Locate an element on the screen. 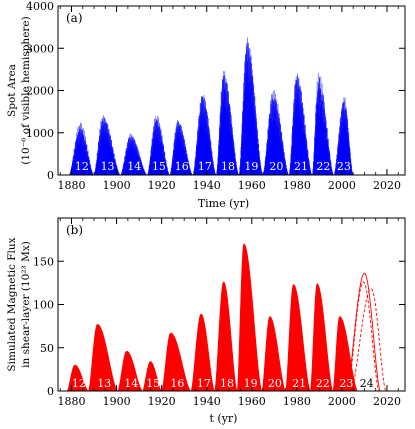  panel-a-x-axis-label: Time (yr) is located at coordinates (223, 203).